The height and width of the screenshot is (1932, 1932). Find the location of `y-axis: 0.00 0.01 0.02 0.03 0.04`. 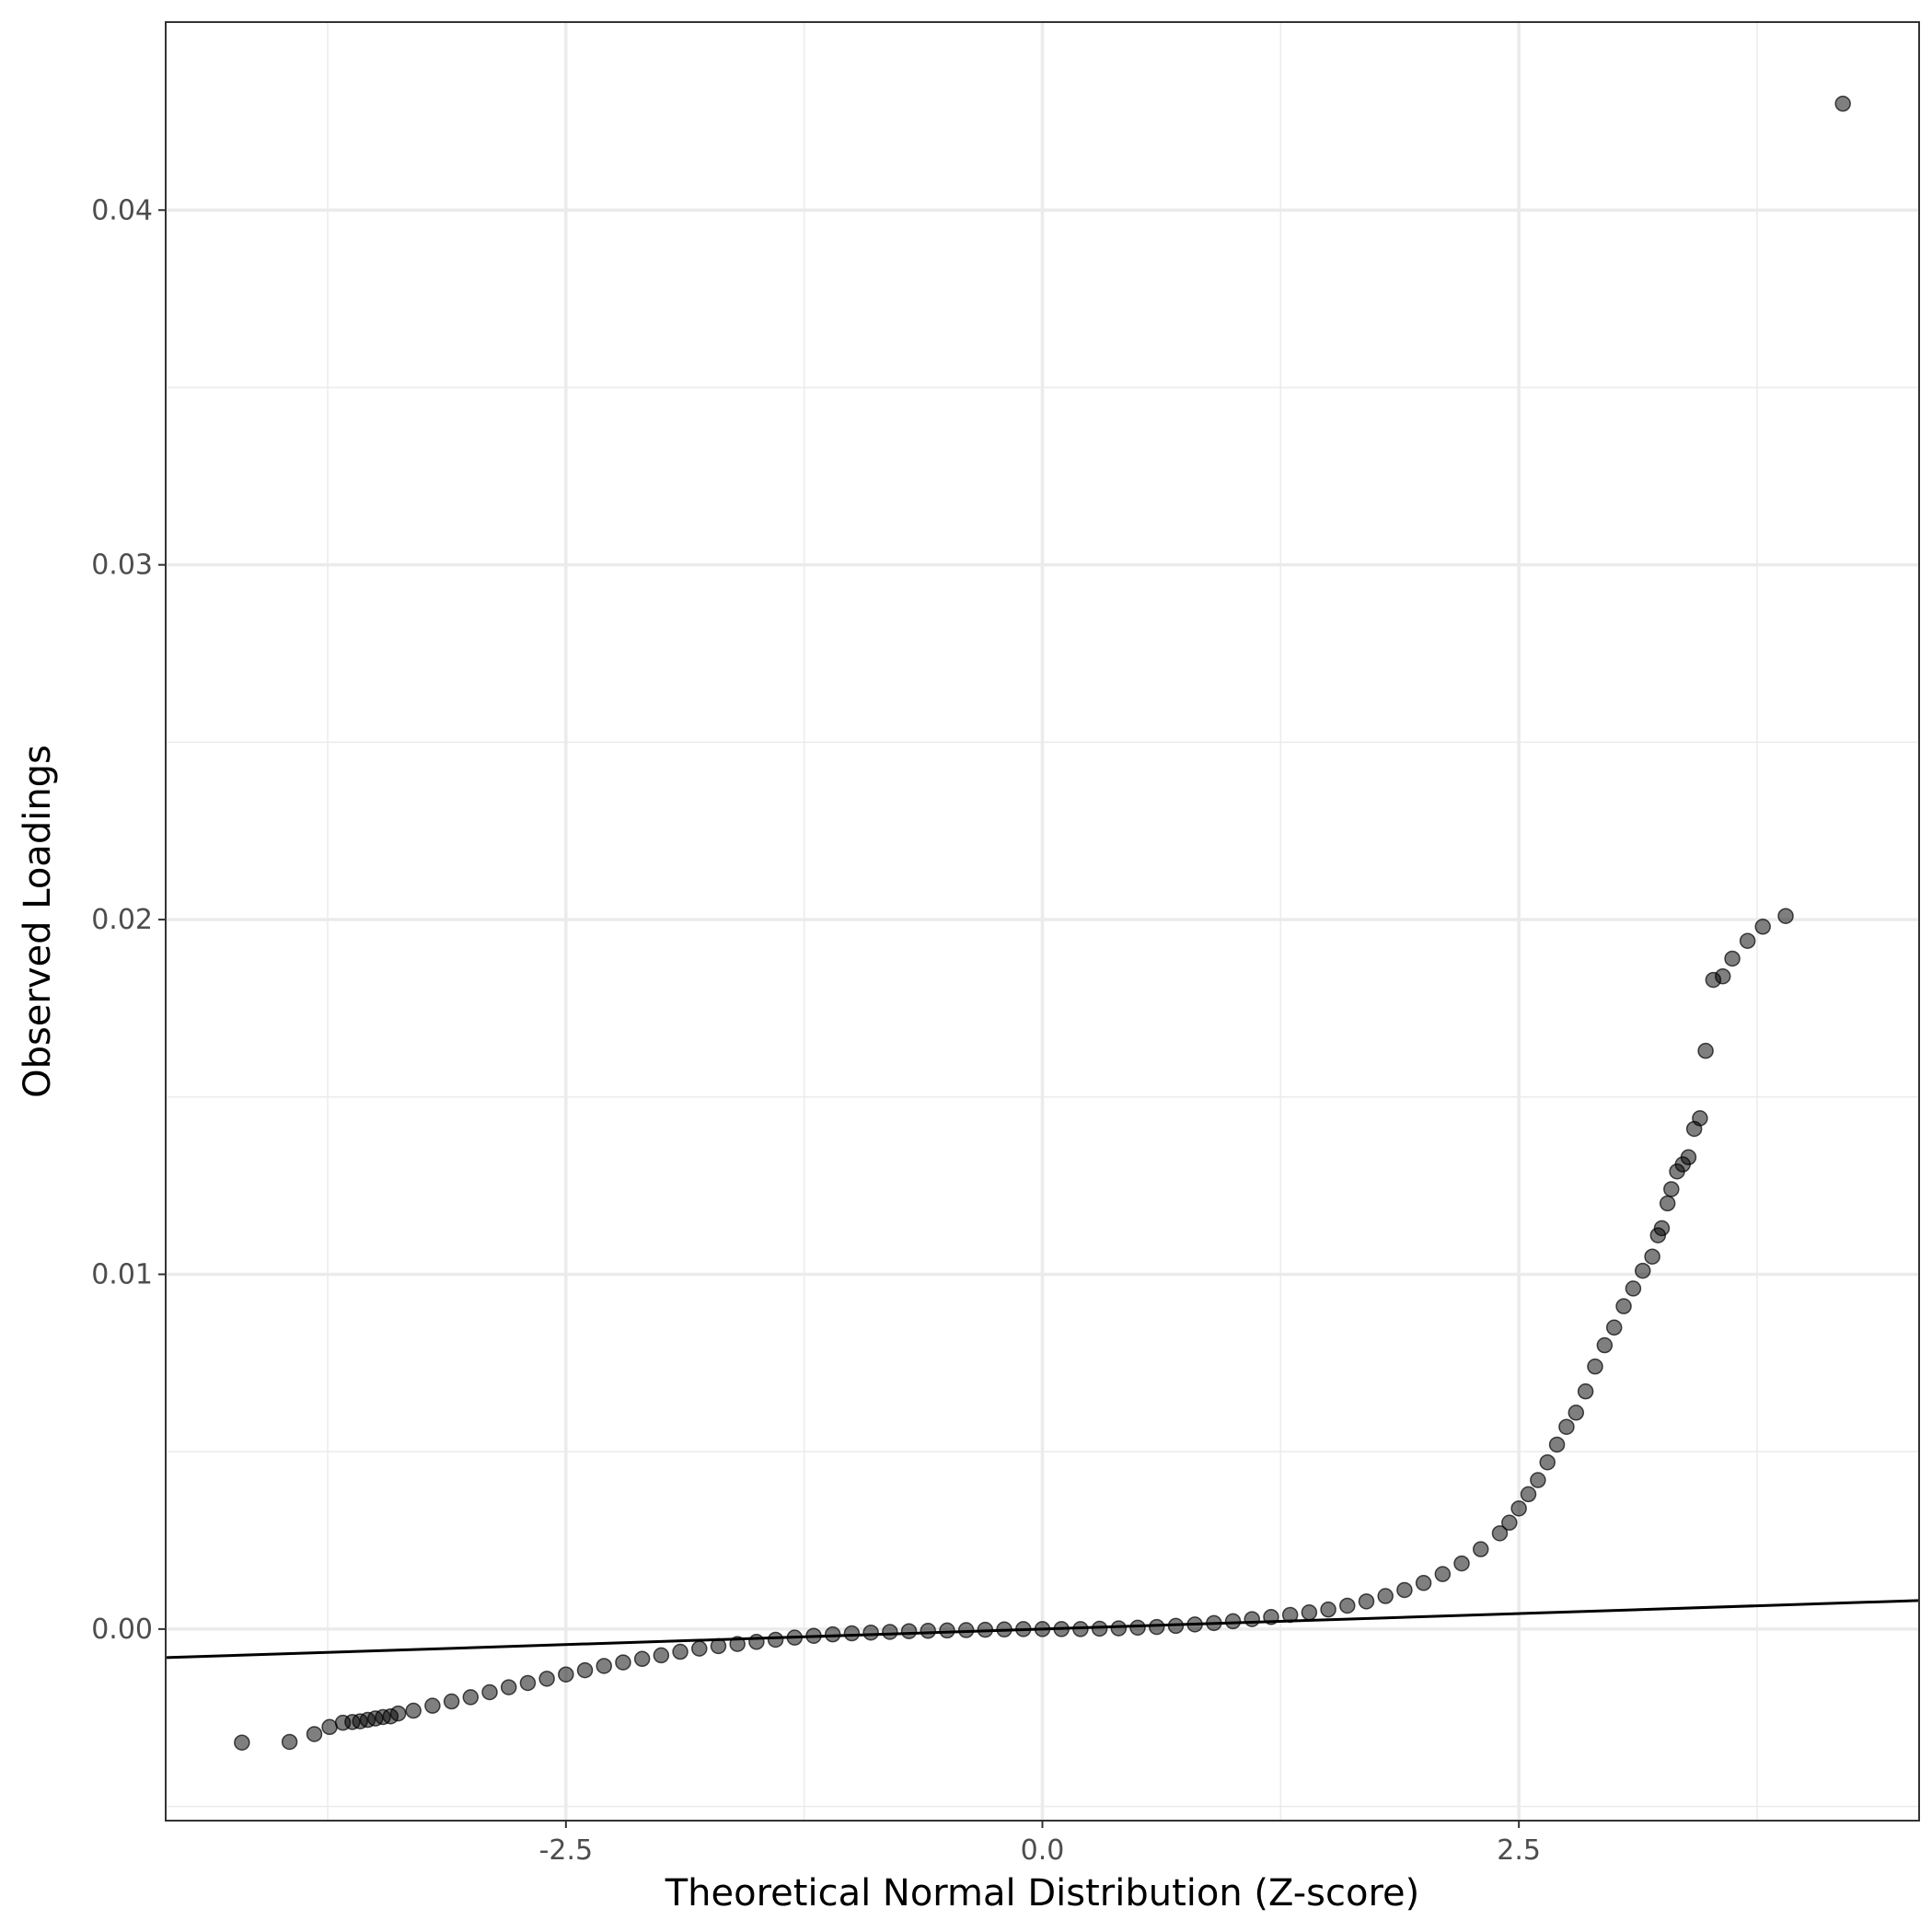

y-axis: 0.00 0.01 0.02 0.03 0.04 is located at coordinates (129, 920).